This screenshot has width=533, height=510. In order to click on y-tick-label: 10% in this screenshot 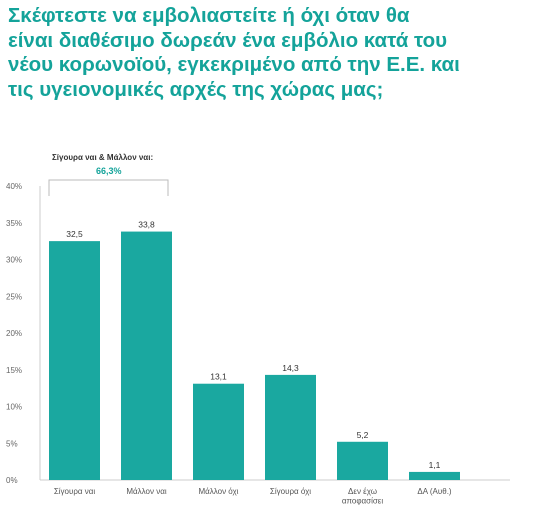, I will do `click(14, 407)`.